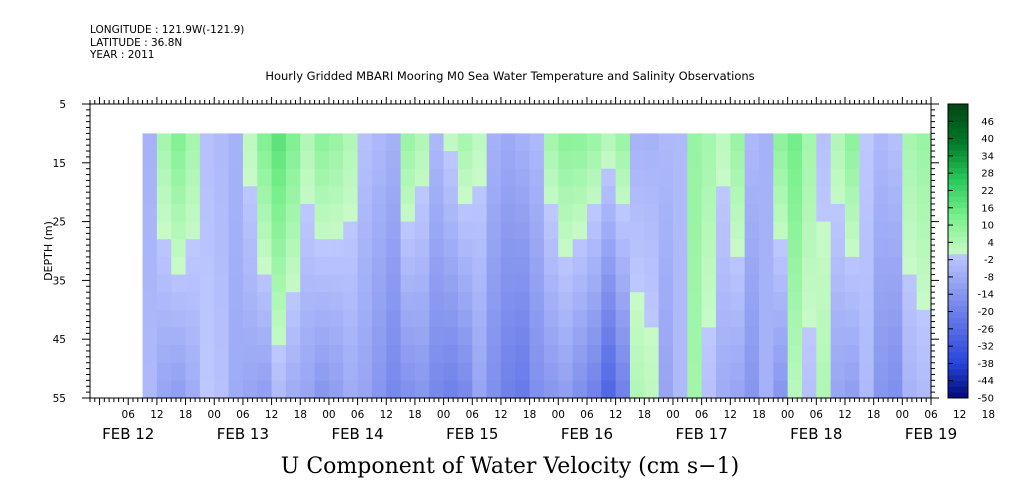 This screenshot has width=1009, height=504. Describe the element at coordinates (472, 434) in the screenshot. I see `x-date-label: FEB 15` at that location.